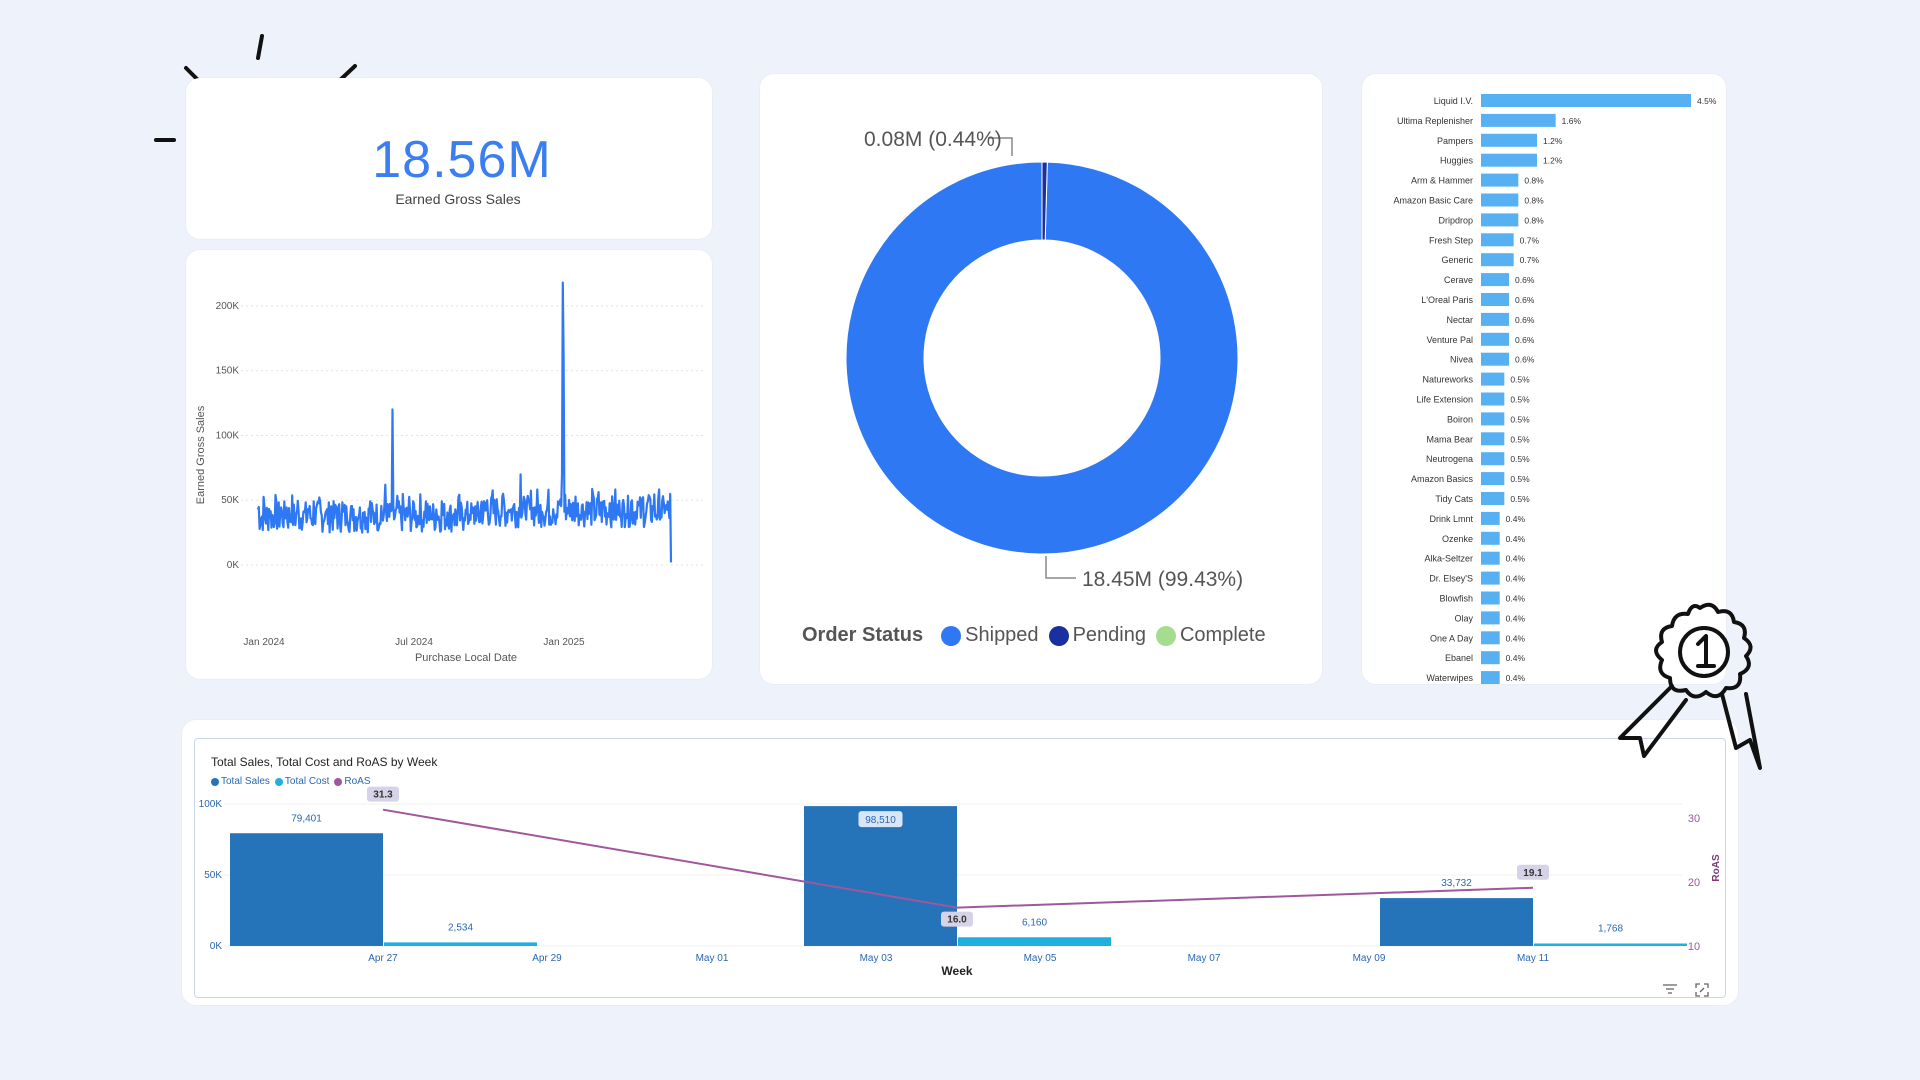  What do you see at coordinates (307, 781) in the screenshot?
I see `legend-label-total-cost: Total Cost` at bounding box center [307, 781].